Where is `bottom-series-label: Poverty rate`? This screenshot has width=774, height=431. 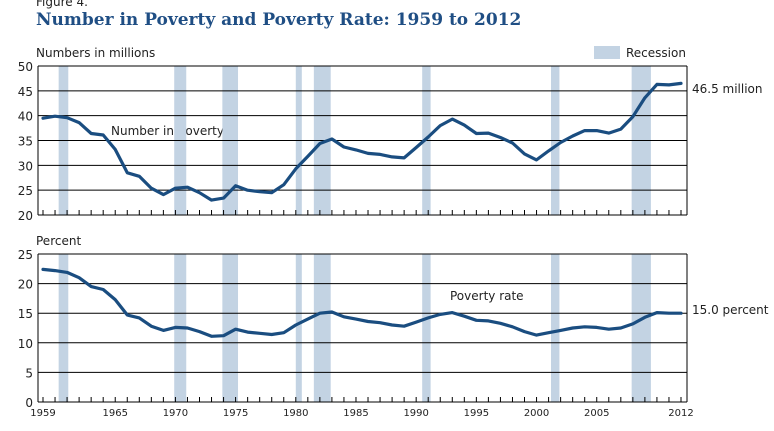
bottom-series-label: Poverty rate is located at coordinates (487, 296).